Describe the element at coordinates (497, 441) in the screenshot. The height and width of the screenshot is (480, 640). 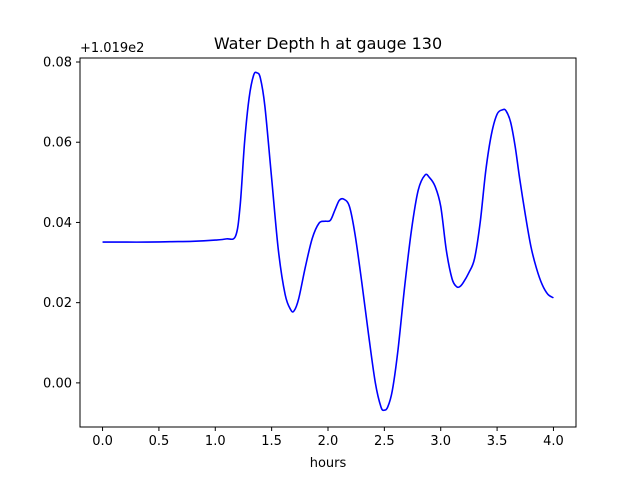
I see `x-tick-label: 3.5` at that location.